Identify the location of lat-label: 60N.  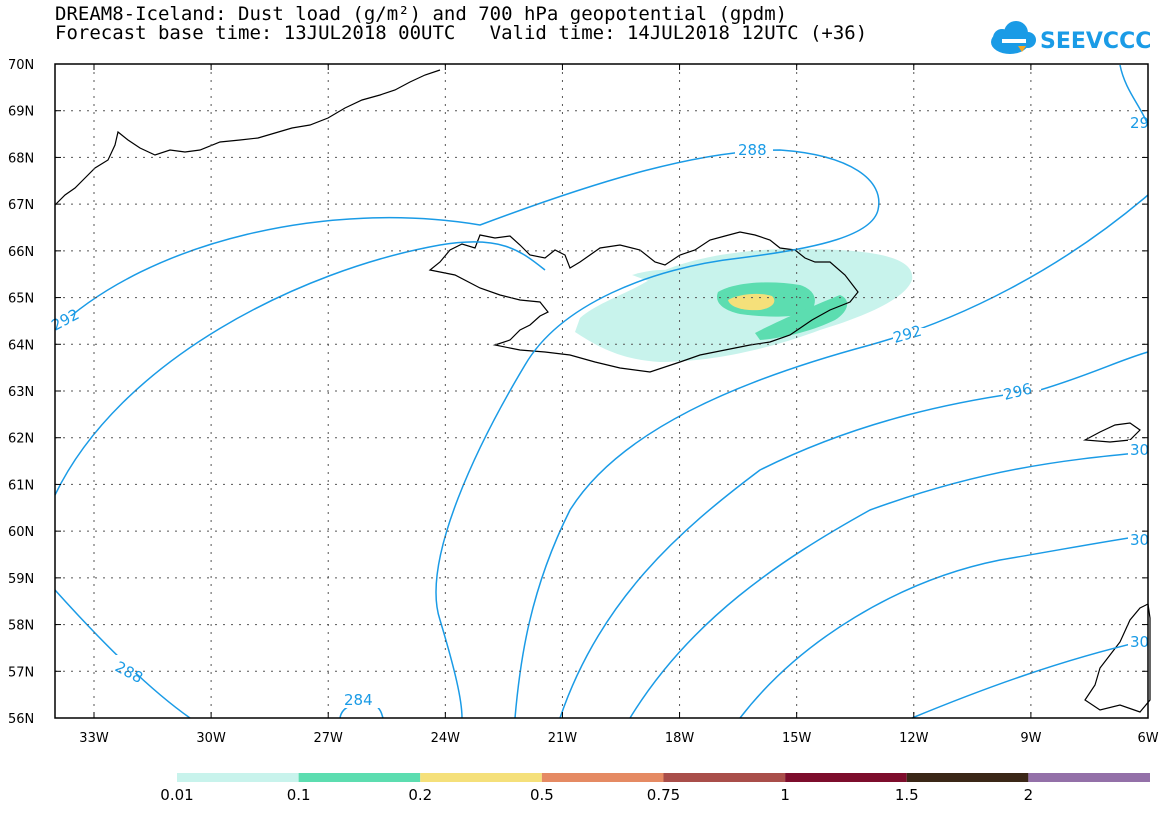
(21, 532).